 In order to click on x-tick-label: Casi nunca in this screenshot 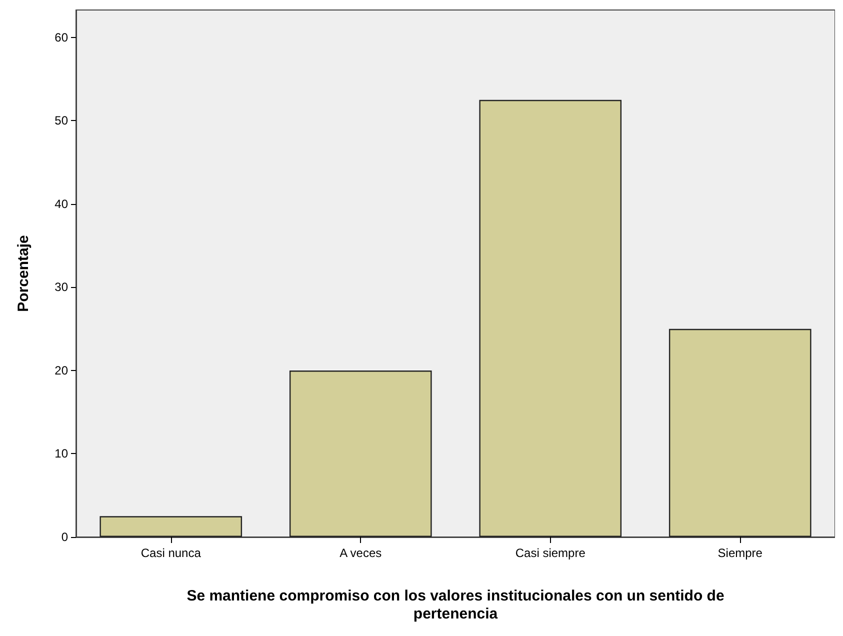, I will do `click(171, 553)`.